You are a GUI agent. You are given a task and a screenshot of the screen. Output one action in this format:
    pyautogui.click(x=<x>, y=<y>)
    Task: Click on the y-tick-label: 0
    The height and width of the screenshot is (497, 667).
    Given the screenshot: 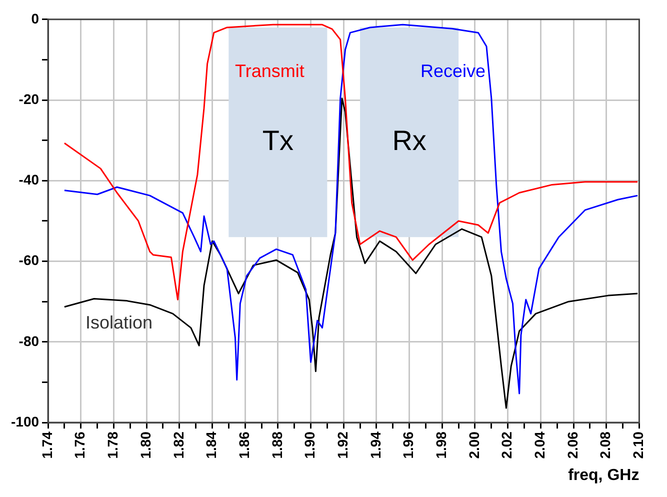 What is the action you would take?
    pyautogui.click(x=35, y=18)
    